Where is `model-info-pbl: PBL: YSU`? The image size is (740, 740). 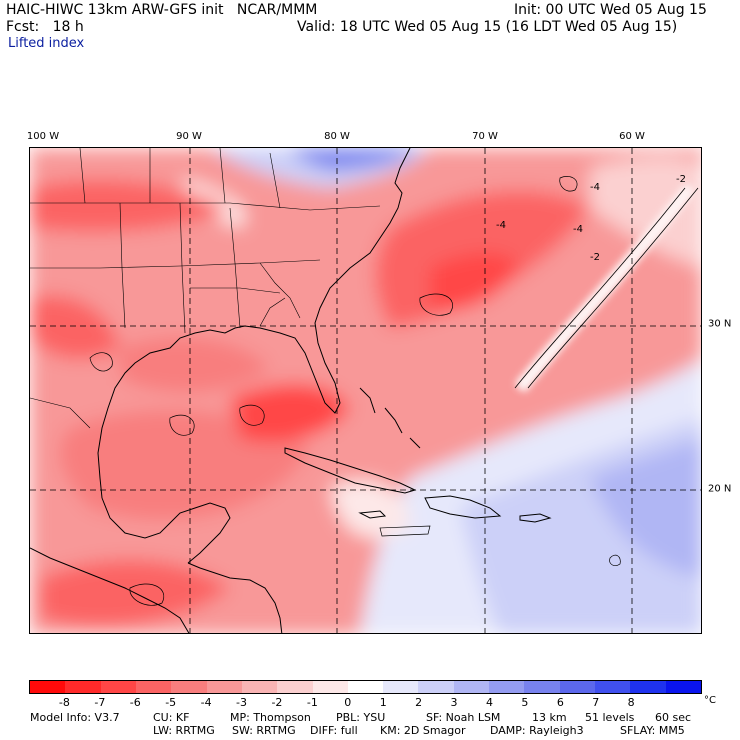 model-info-pbl: PBL: YSU is located at coordinates (361, 717).